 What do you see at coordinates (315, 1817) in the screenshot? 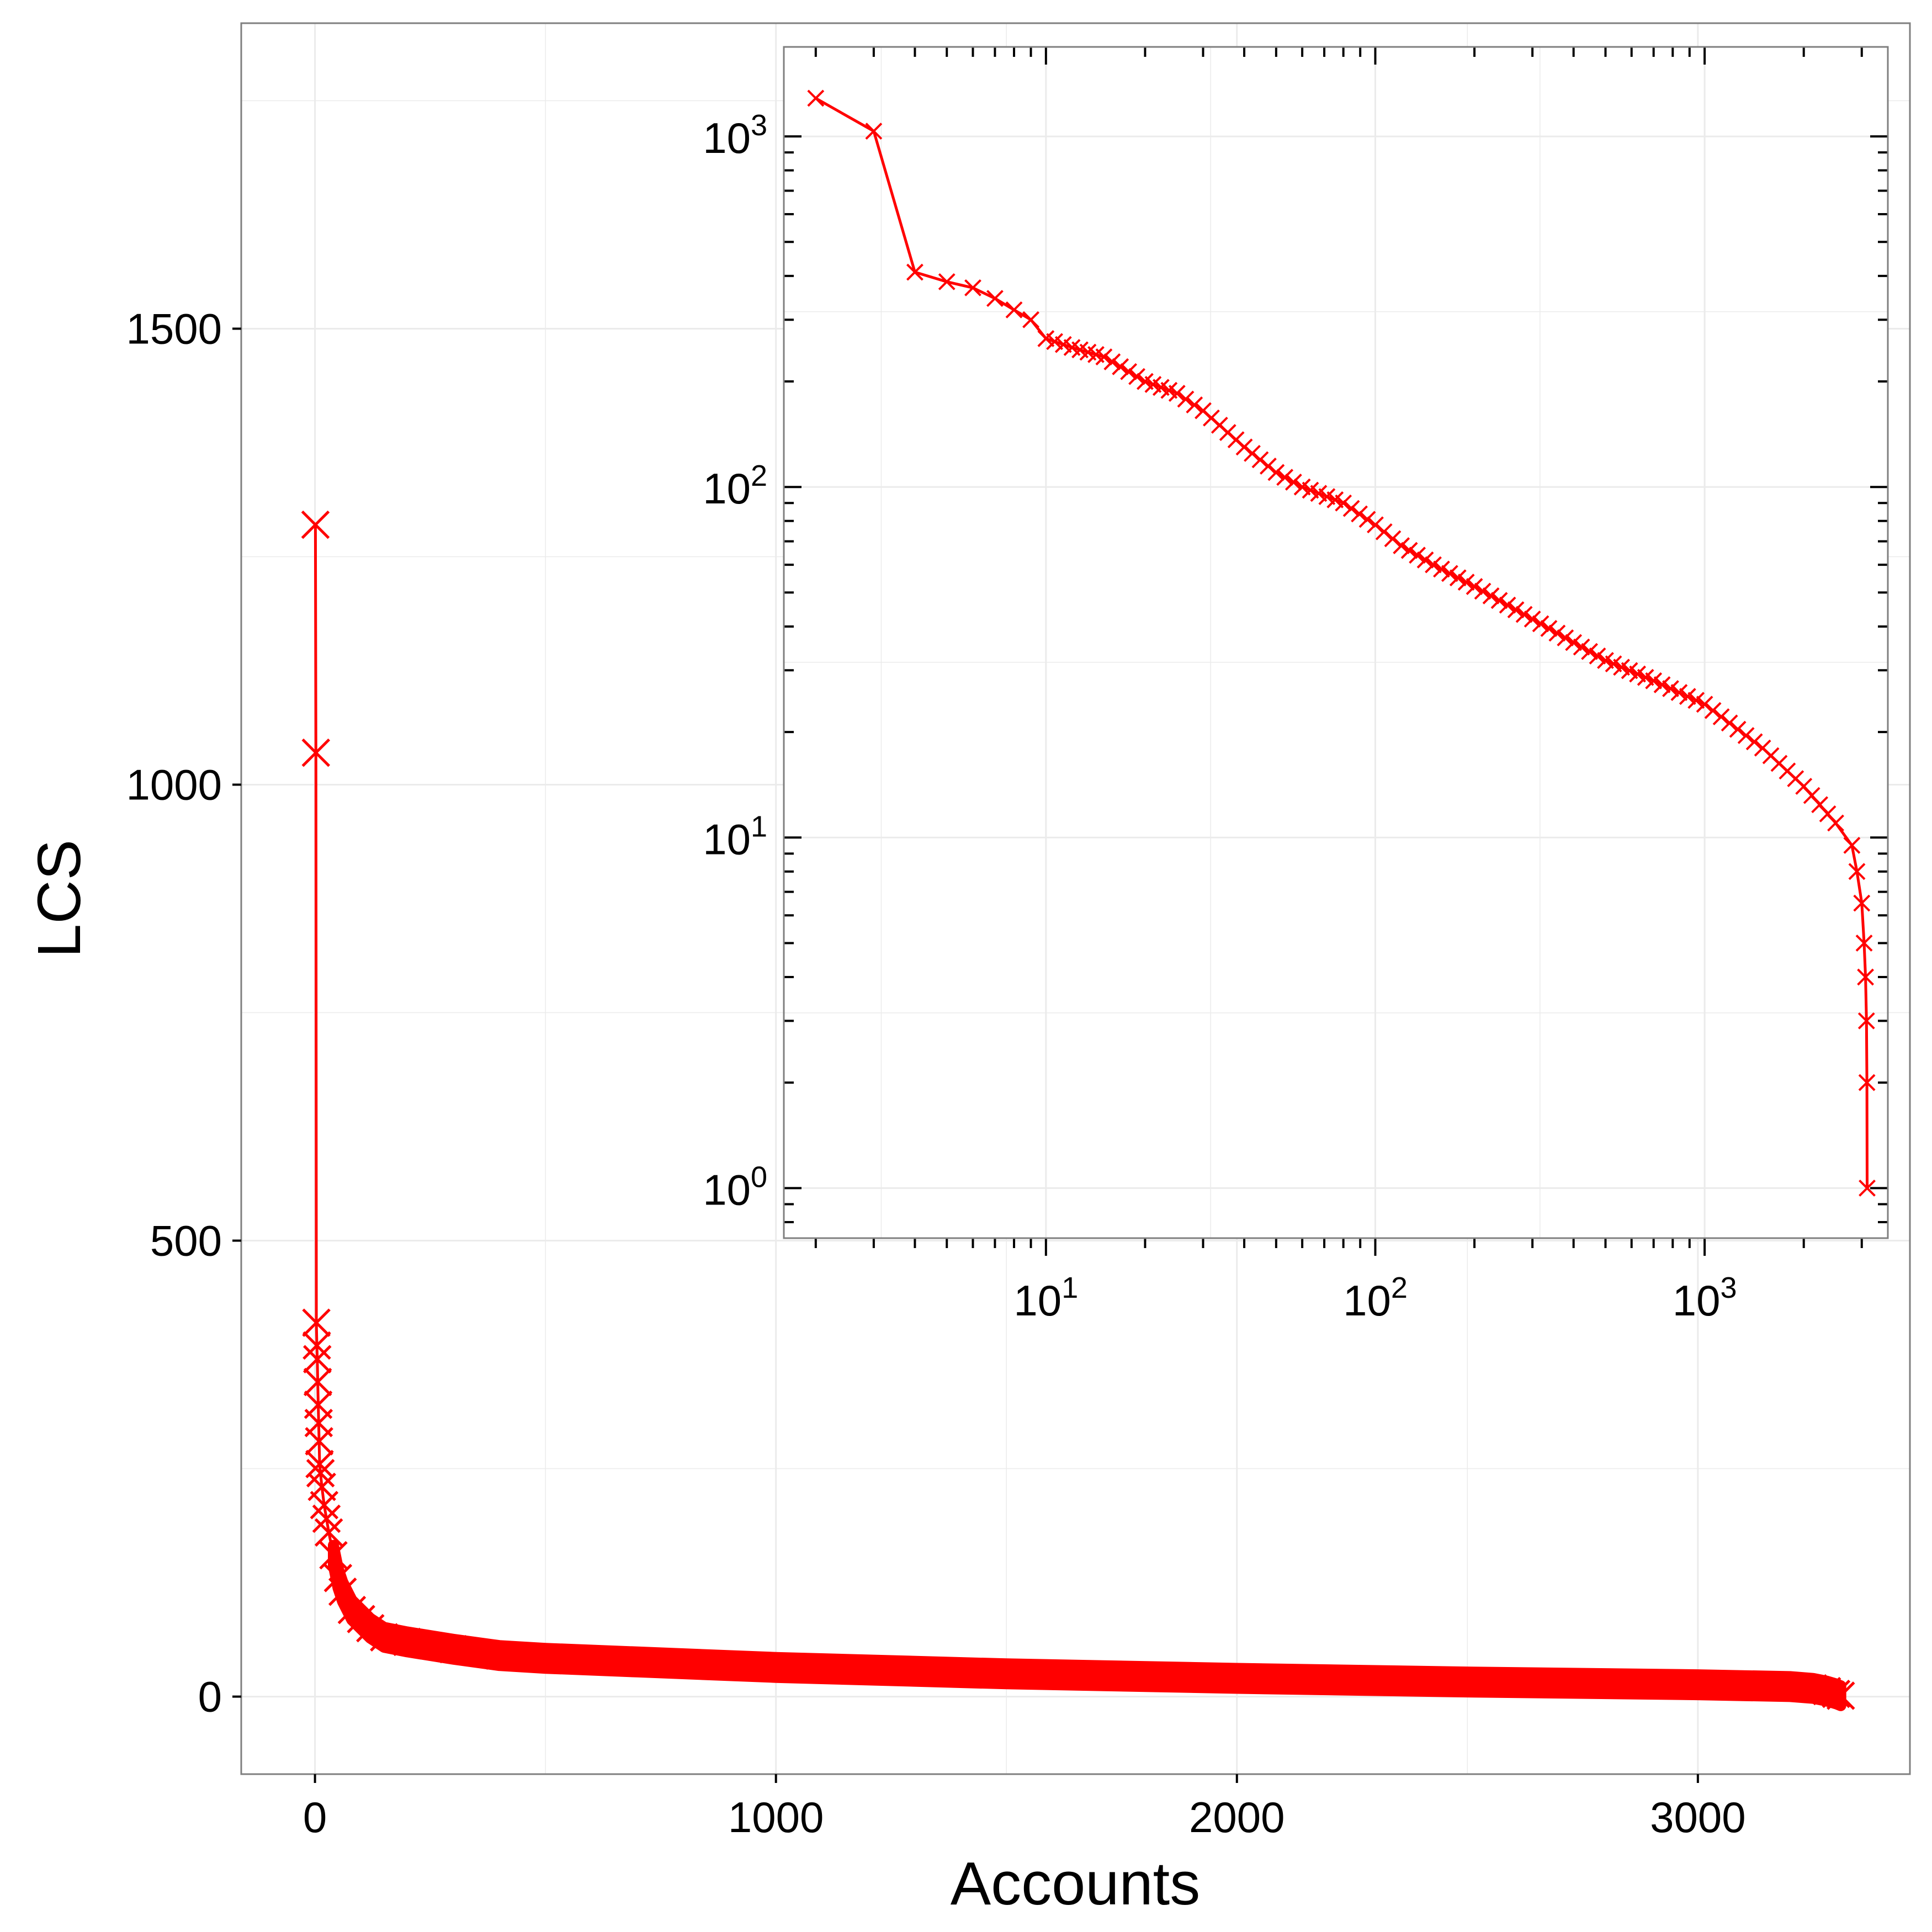
I see `main-x-tick-label: 0` at bounding box center [315, 1817].